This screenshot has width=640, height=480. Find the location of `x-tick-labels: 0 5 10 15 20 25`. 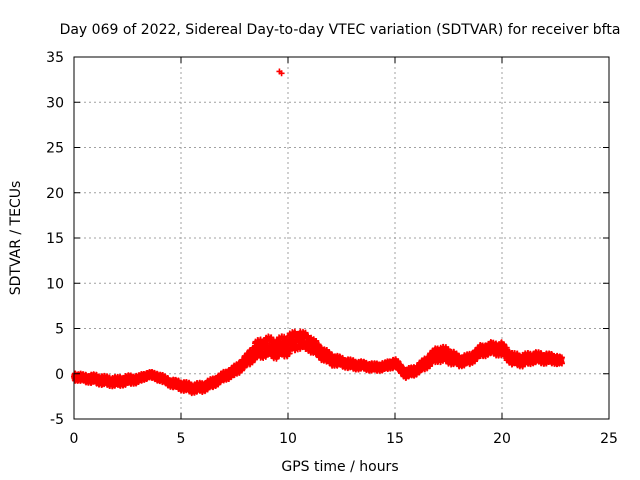

x-tick-labels: 0 5 10 15 20 25 is located at coordinates (344, 439).